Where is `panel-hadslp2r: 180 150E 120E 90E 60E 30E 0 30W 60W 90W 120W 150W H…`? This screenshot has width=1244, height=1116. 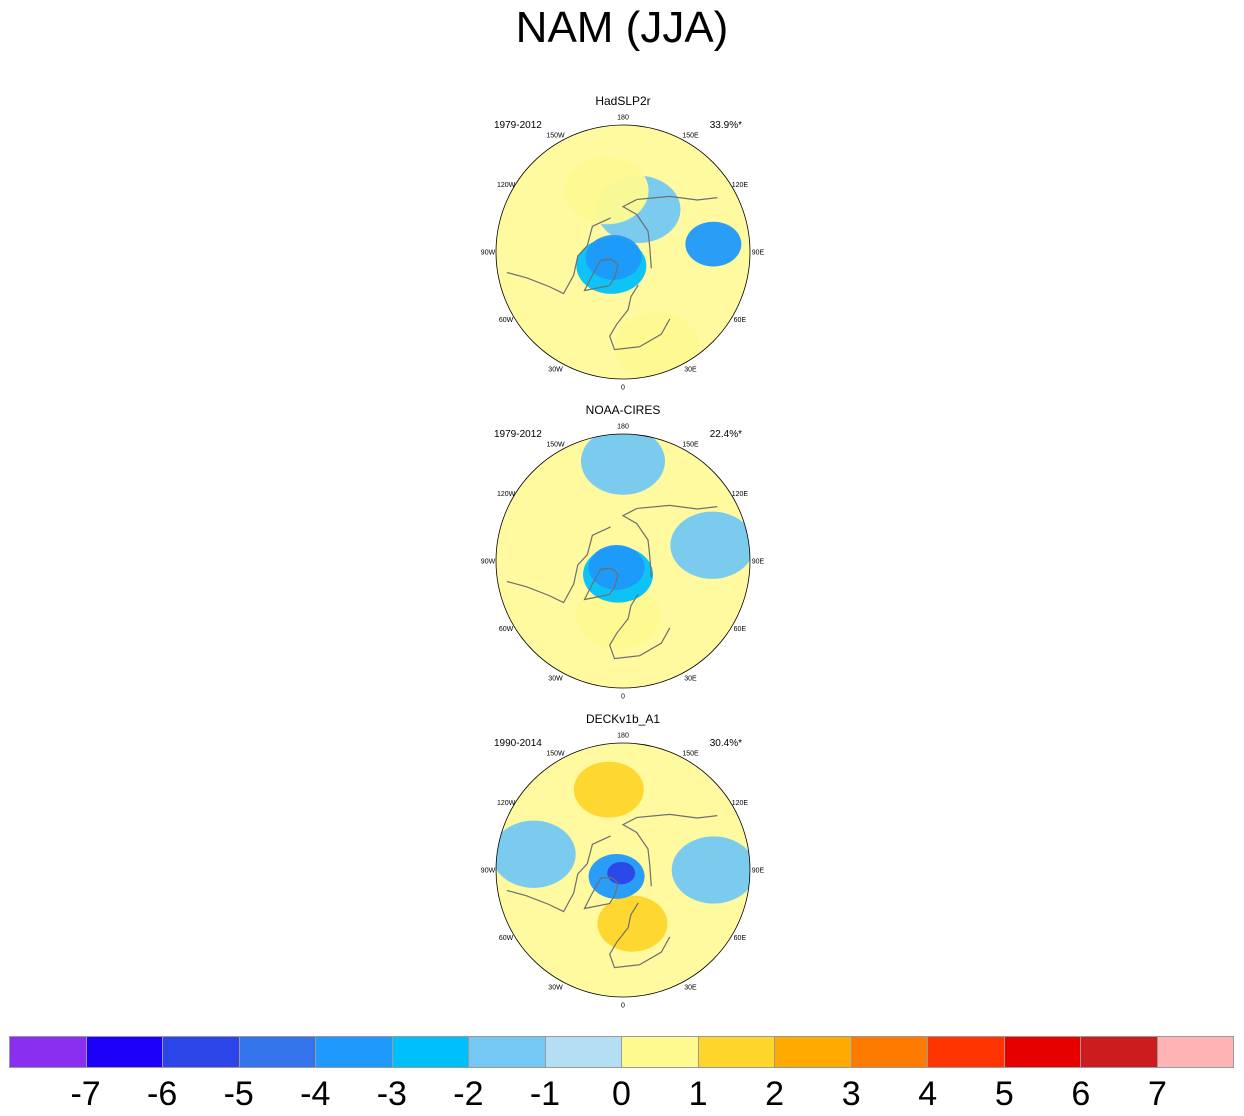 panel-hadslp2r: 180 150E 120E 90E 60E 30E 0 30W 60W 90W 120W 150W H… is located at coordinates (623, 244).